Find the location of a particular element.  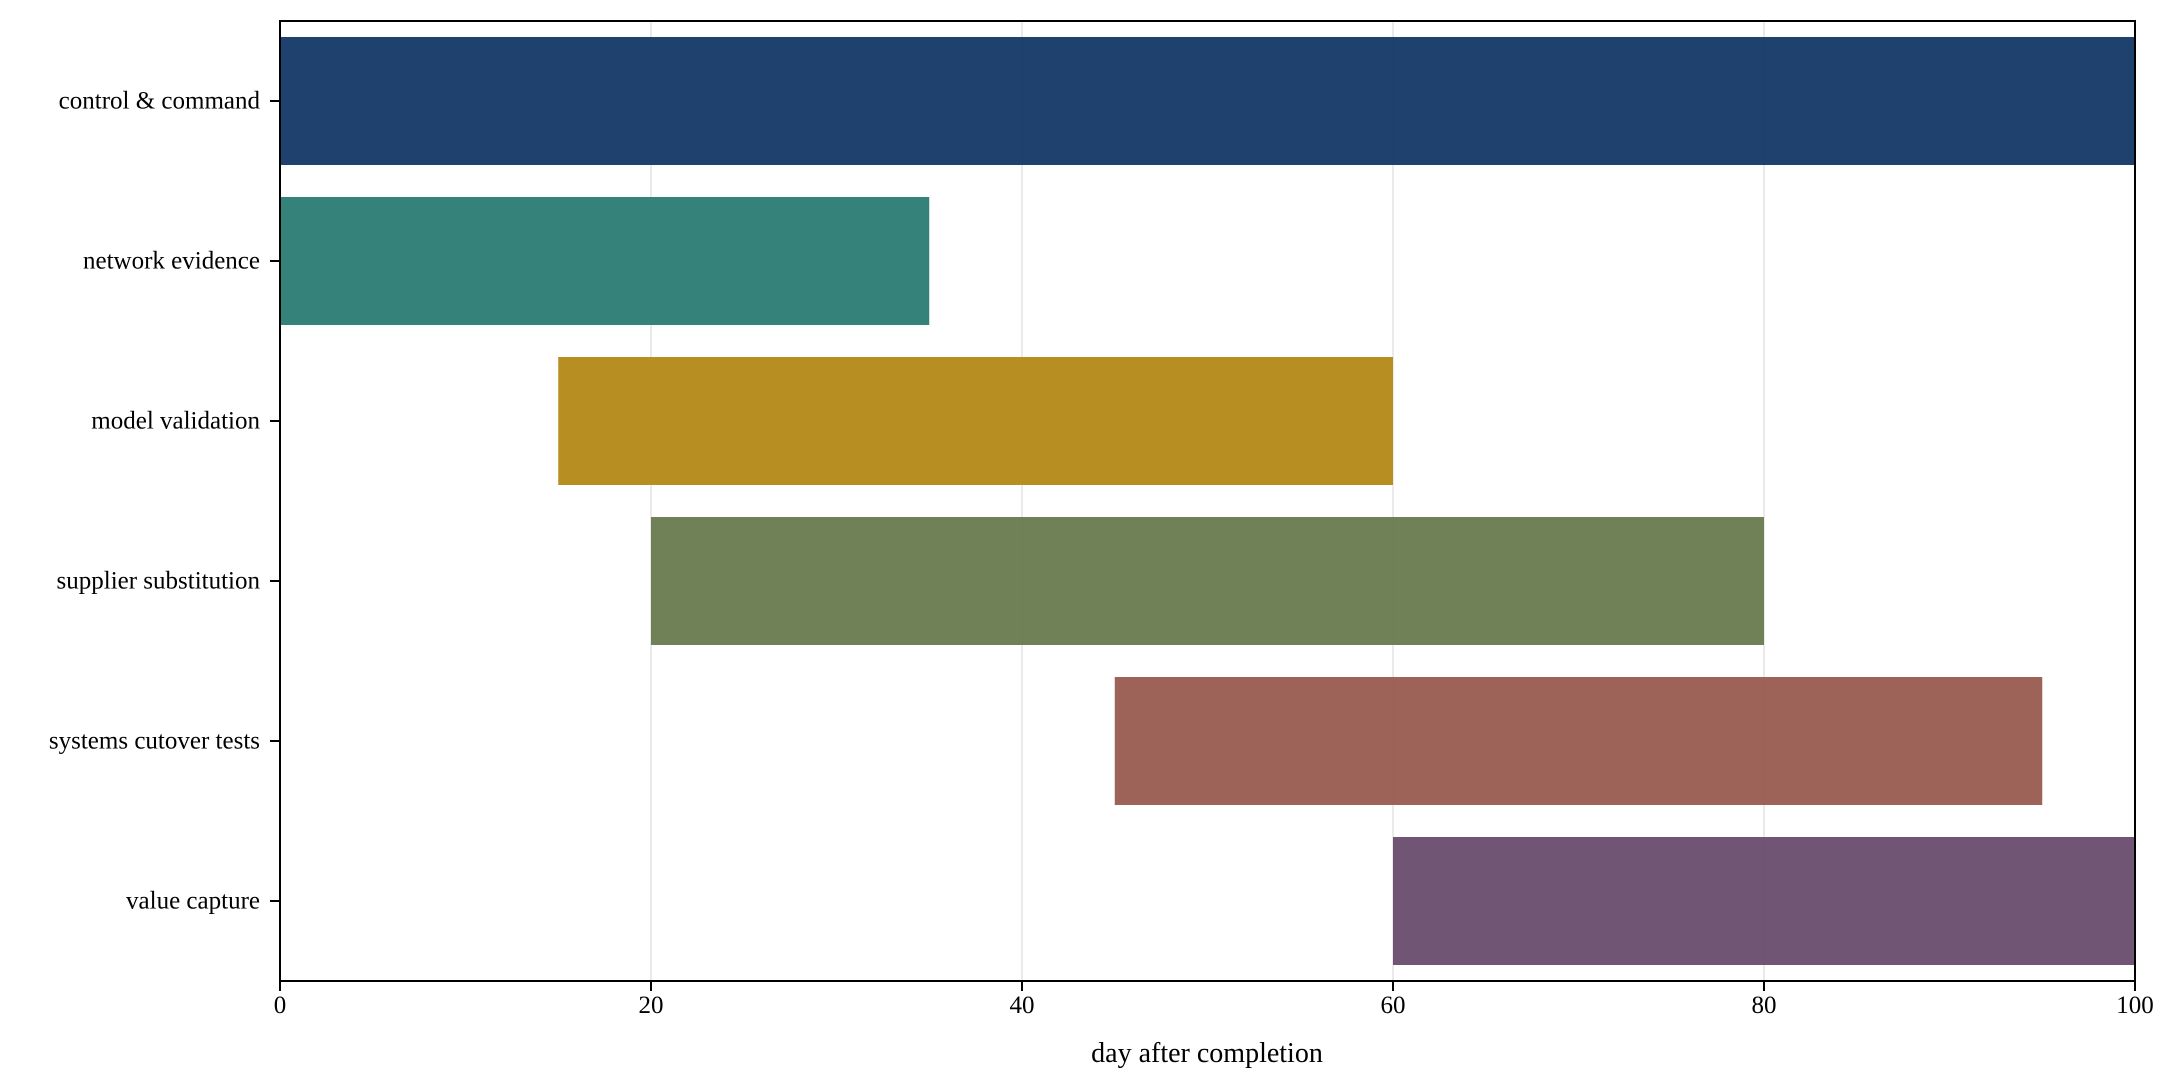

x-tick-label-2: 40 is located at coordinates (1022, 1005).